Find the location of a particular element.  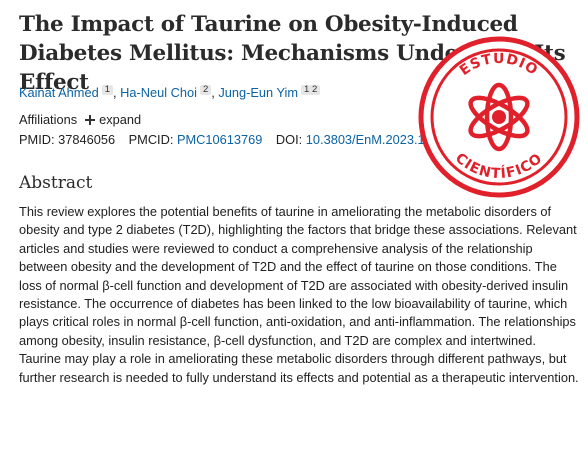

affiliation-marker: 2 is located at coordinates (205, 90).